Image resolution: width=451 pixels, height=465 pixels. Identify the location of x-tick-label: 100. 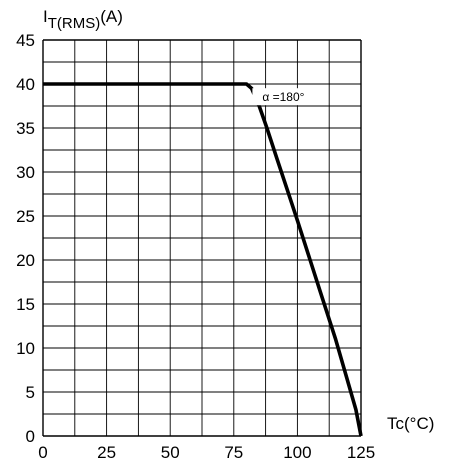
(297, 452).